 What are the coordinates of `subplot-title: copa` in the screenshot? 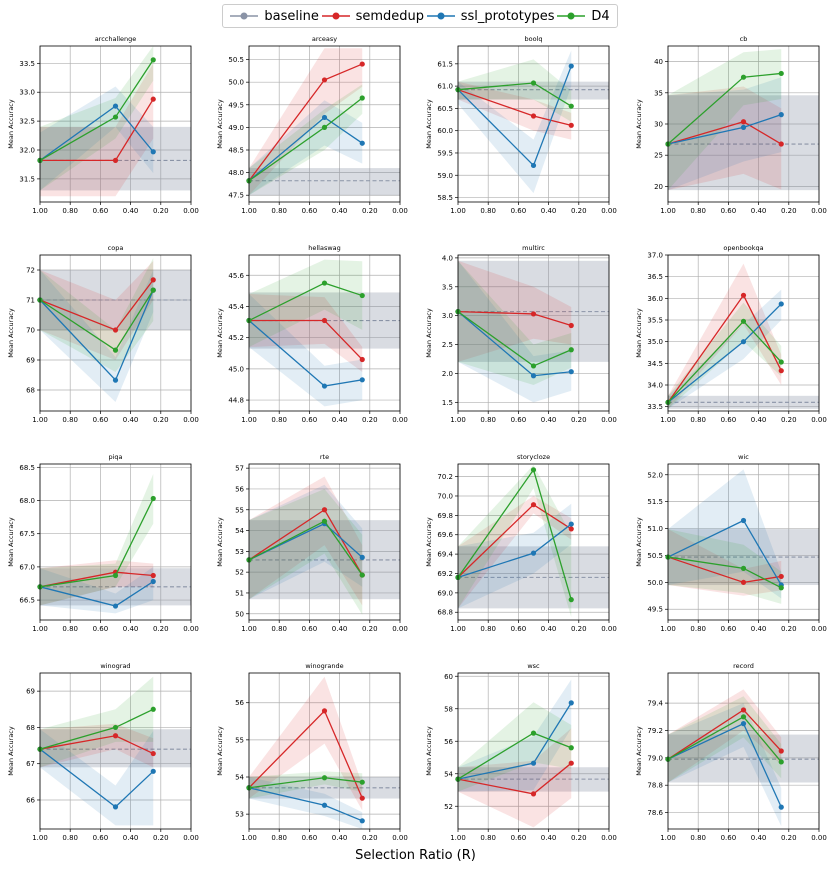 It's located at (116, 248).